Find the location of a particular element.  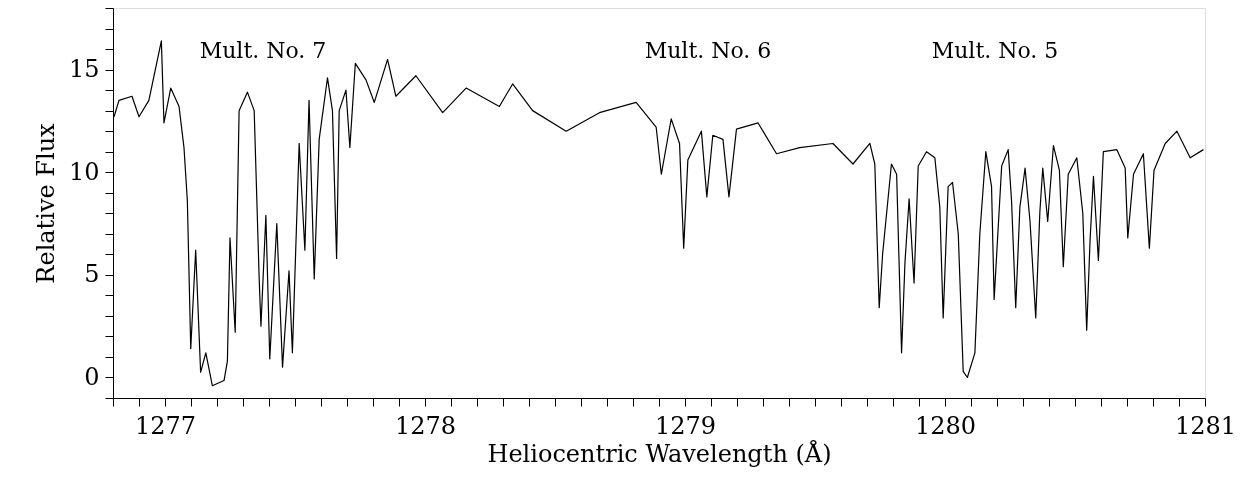

x-tick-label: 1280 is located at coordinates (945, 425).